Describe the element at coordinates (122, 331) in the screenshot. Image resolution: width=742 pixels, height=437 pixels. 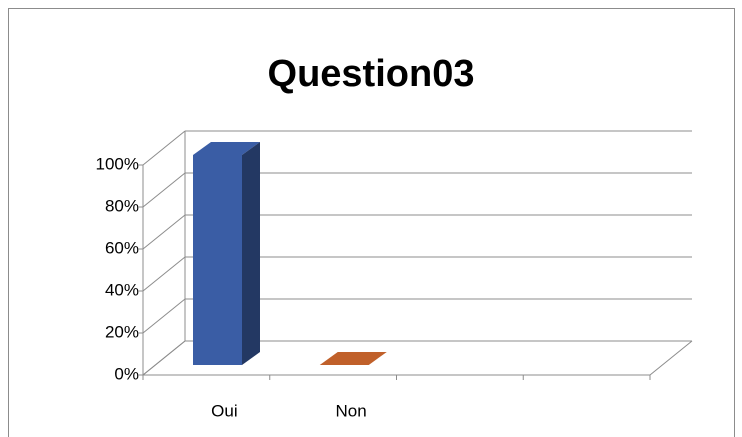
I see `y-tick-label: 20%` at that location.